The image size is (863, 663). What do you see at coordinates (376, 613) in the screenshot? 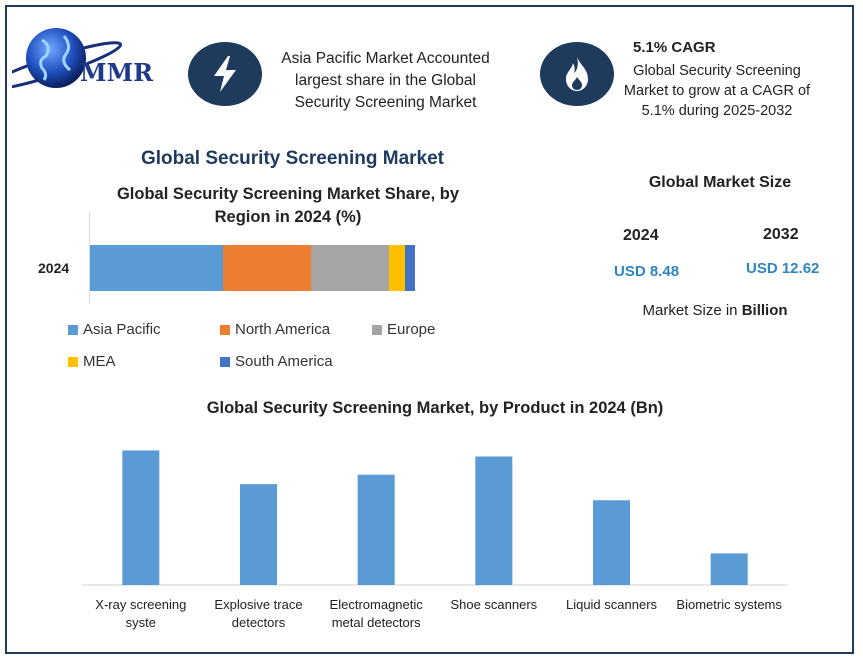
I see `product-category-label: Electromagnetic metal detectors` at bounding box center [376, 613].